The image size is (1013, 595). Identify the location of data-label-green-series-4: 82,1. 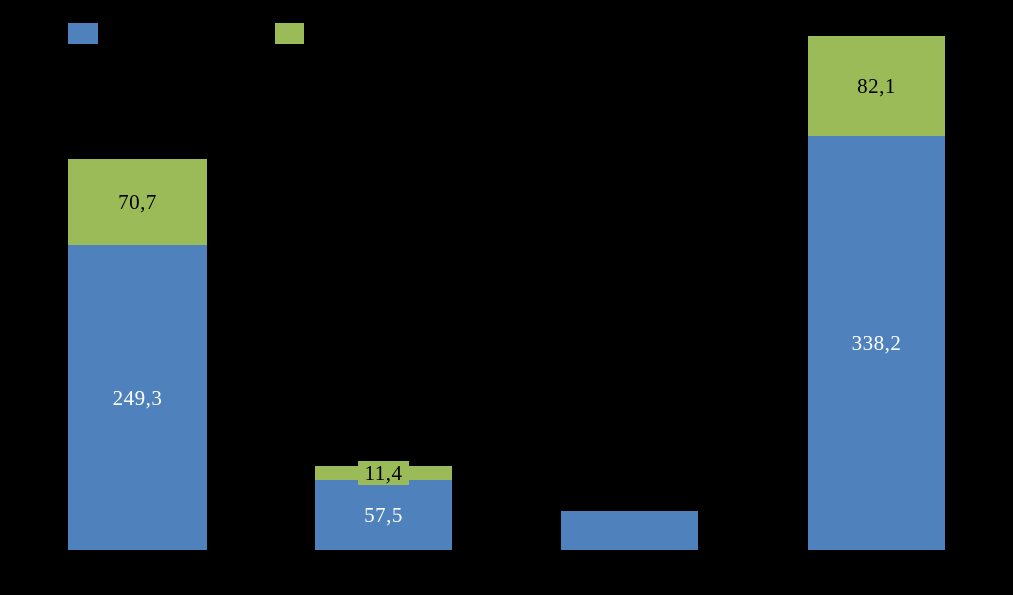
(876, 86).